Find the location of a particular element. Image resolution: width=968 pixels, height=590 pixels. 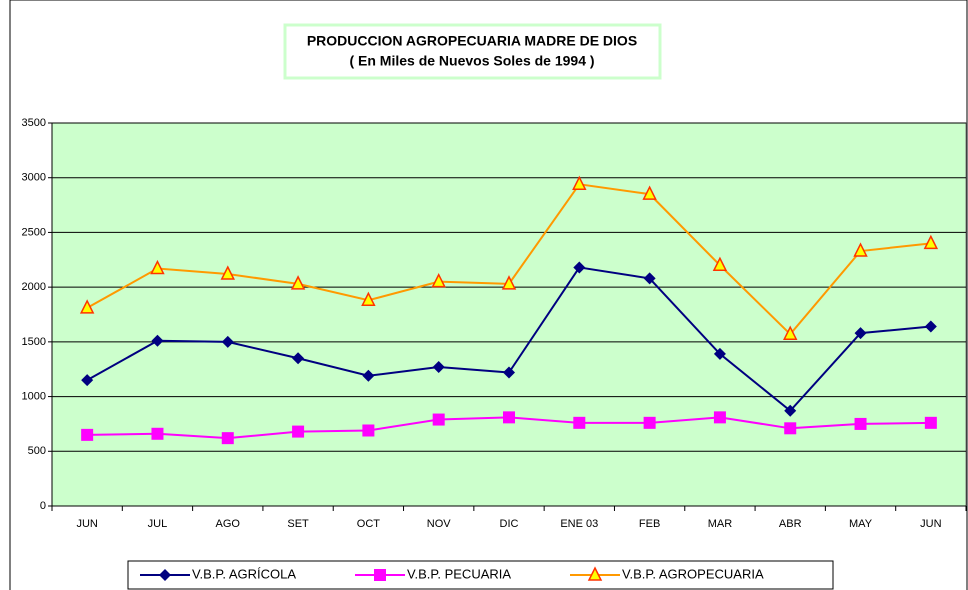

x-tick-label: FEB is located at coordinates (649, 524).